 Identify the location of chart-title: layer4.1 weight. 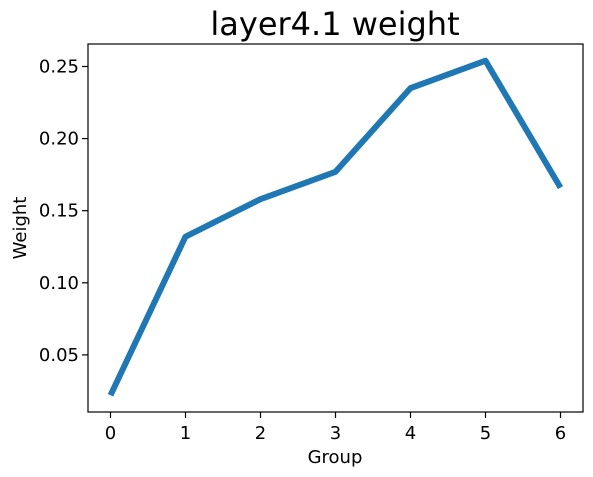
(334, 24).